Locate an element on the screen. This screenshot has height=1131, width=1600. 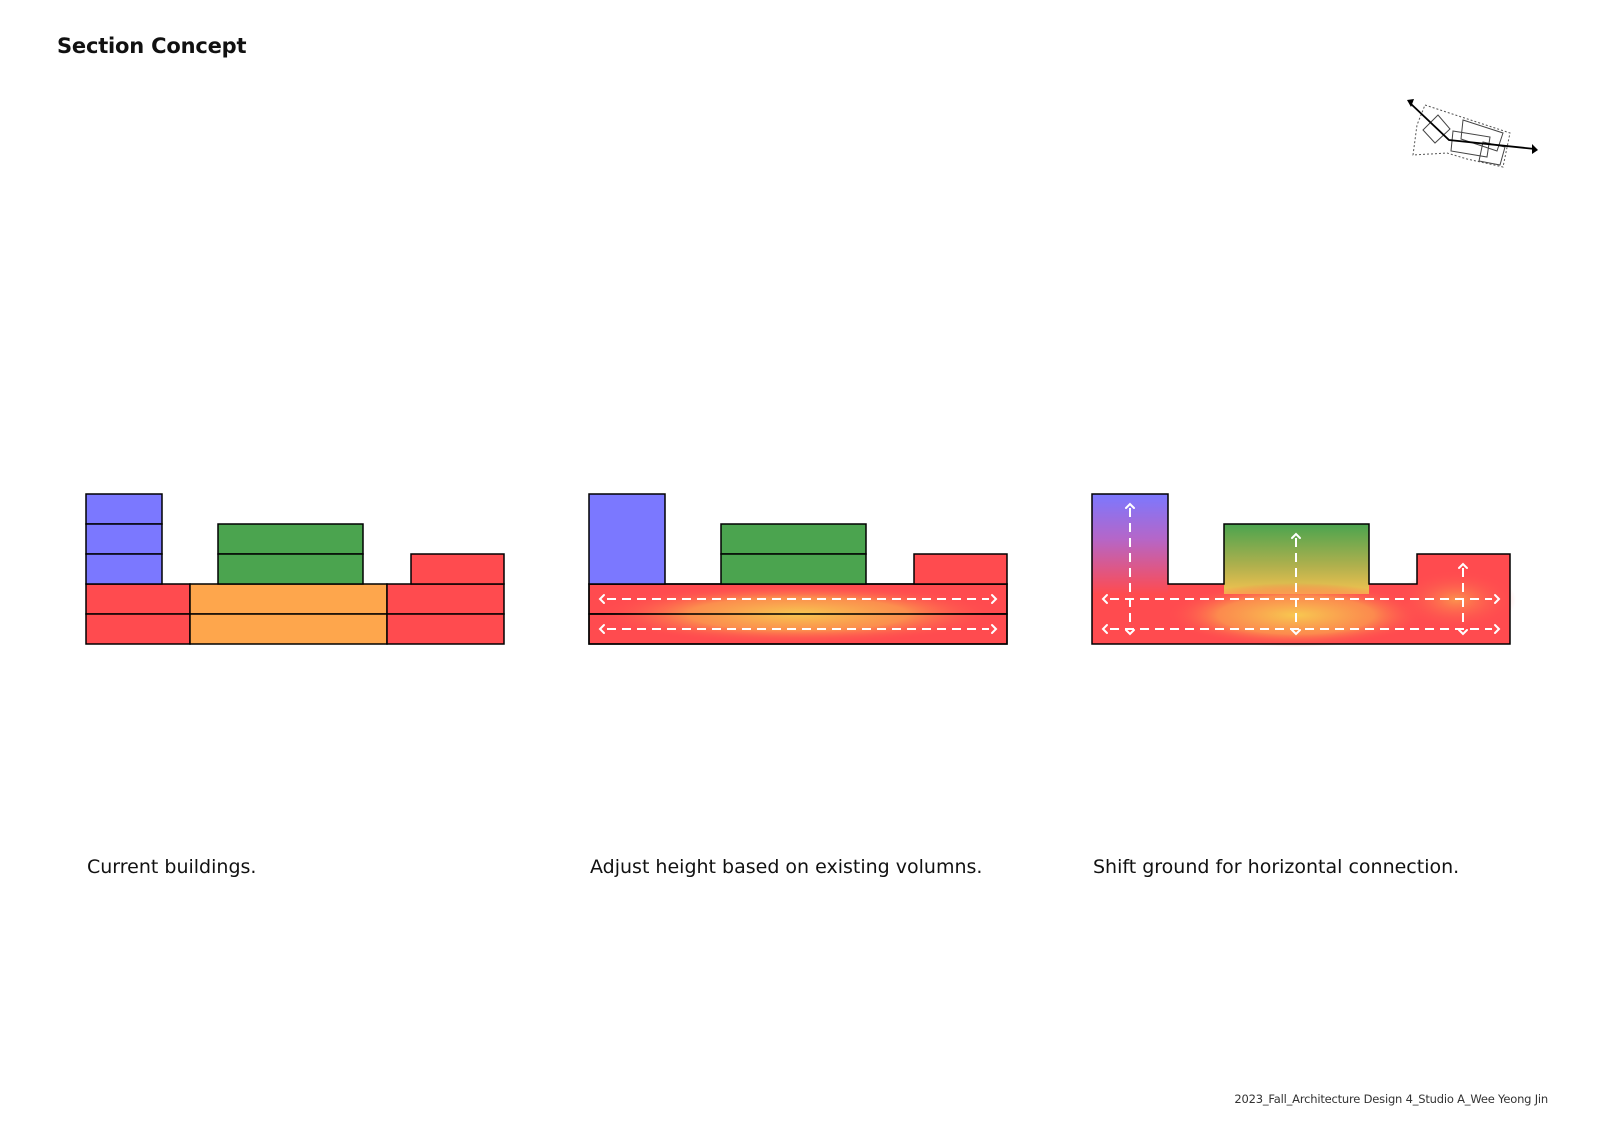
ground-floor-middle is located at coordinates (288, 599).